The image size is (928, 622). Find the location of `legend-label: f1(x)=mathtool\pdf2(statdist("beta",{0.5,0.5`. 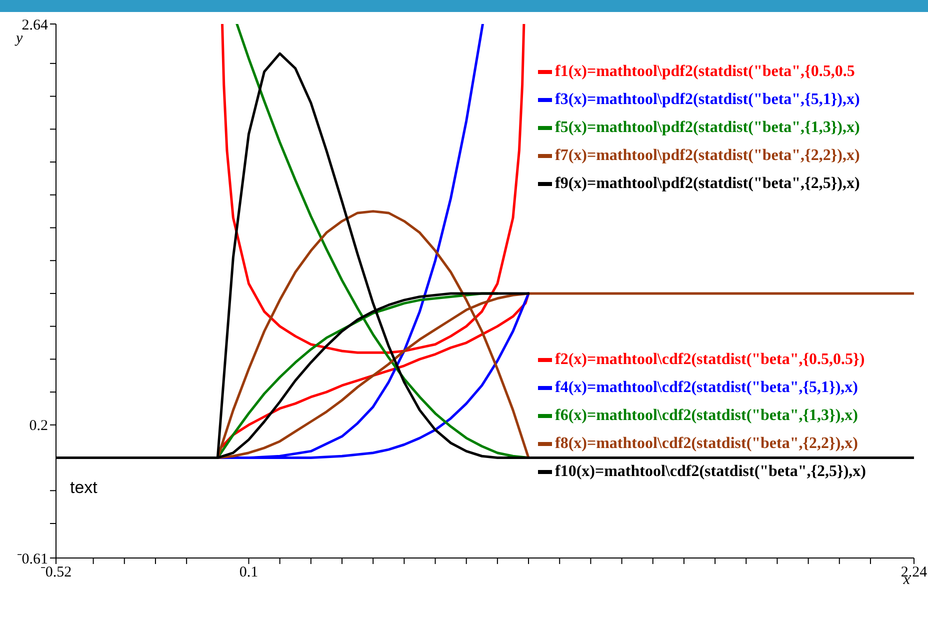

legend-label: f1(x)=mathtool\pdf2(statdist("beta",{0.5,0.5 is located at coordinates (705, 72).